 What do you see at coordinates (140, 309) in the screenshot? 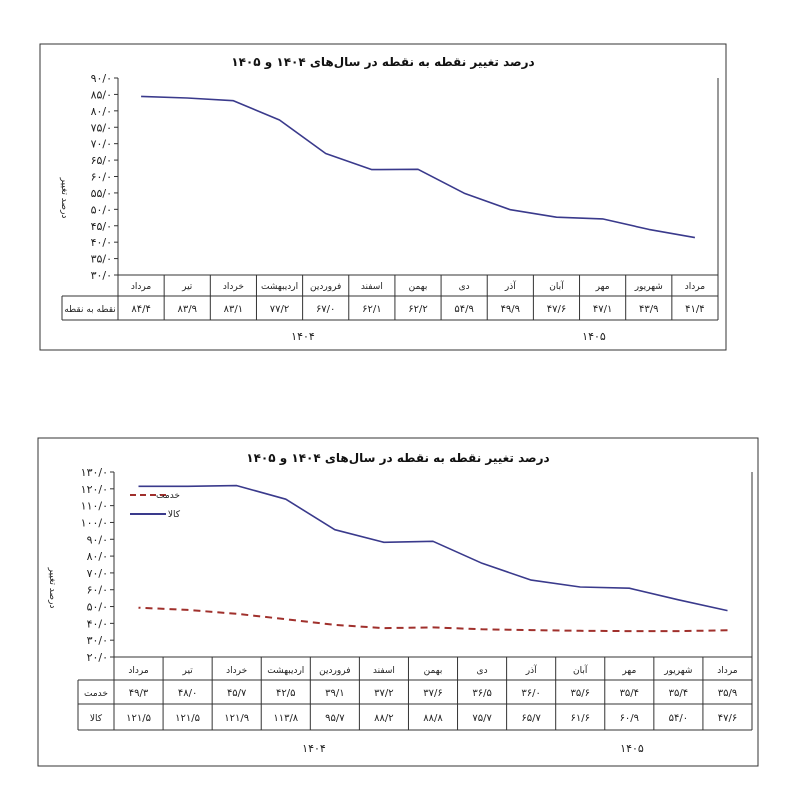
I see `data-label: ۸۴/۴` at bounding box center [140, 309].